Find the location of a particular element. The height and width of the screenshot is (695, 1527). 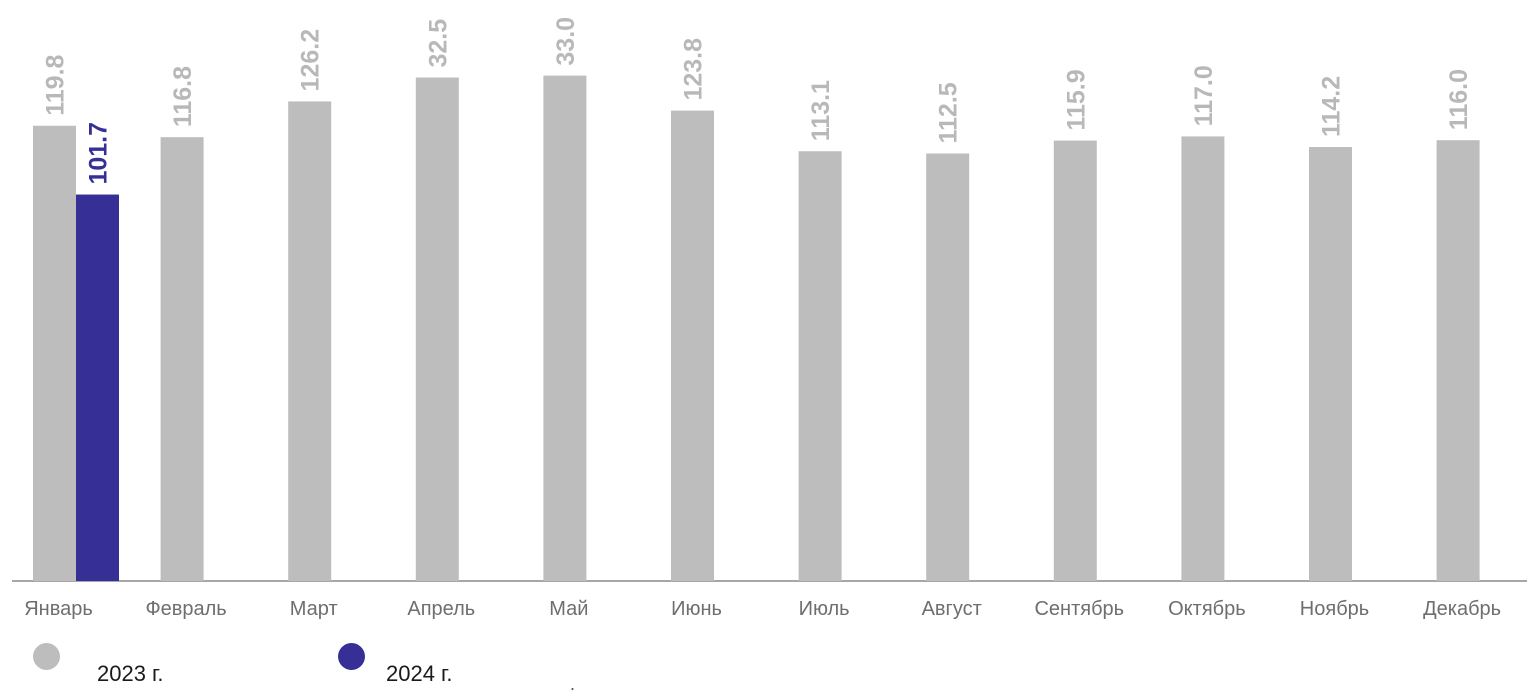

legend: 2023 г. 2024 г. is located at coordinates (763, 666).